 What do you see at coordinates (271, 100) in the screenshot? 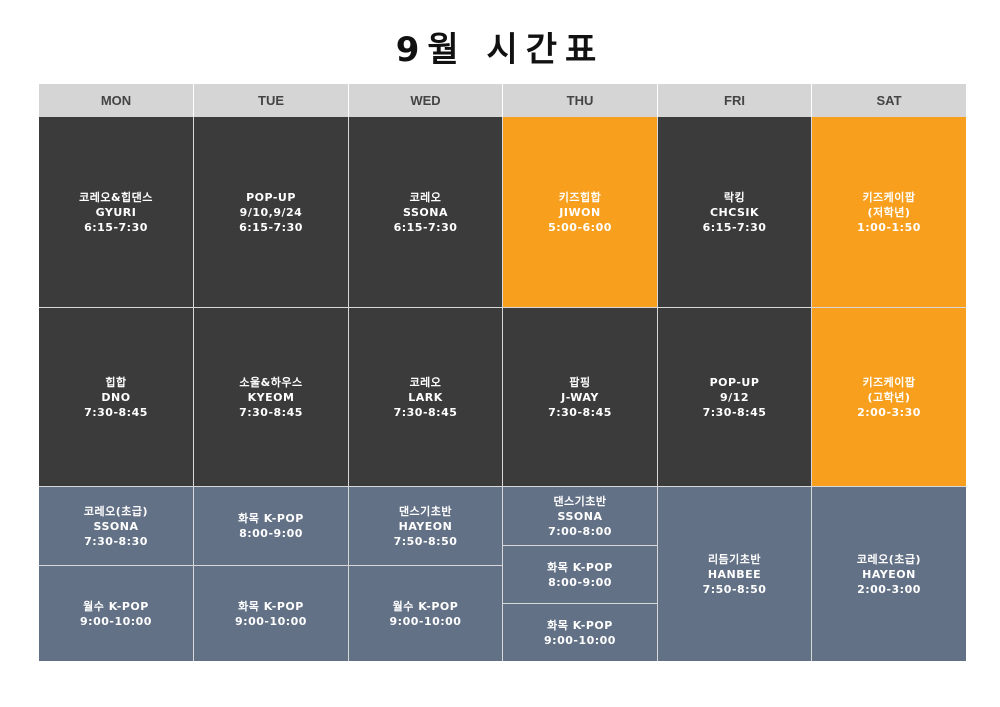
I see `day-header-tue: TUE` at bounding box center [271, 100].